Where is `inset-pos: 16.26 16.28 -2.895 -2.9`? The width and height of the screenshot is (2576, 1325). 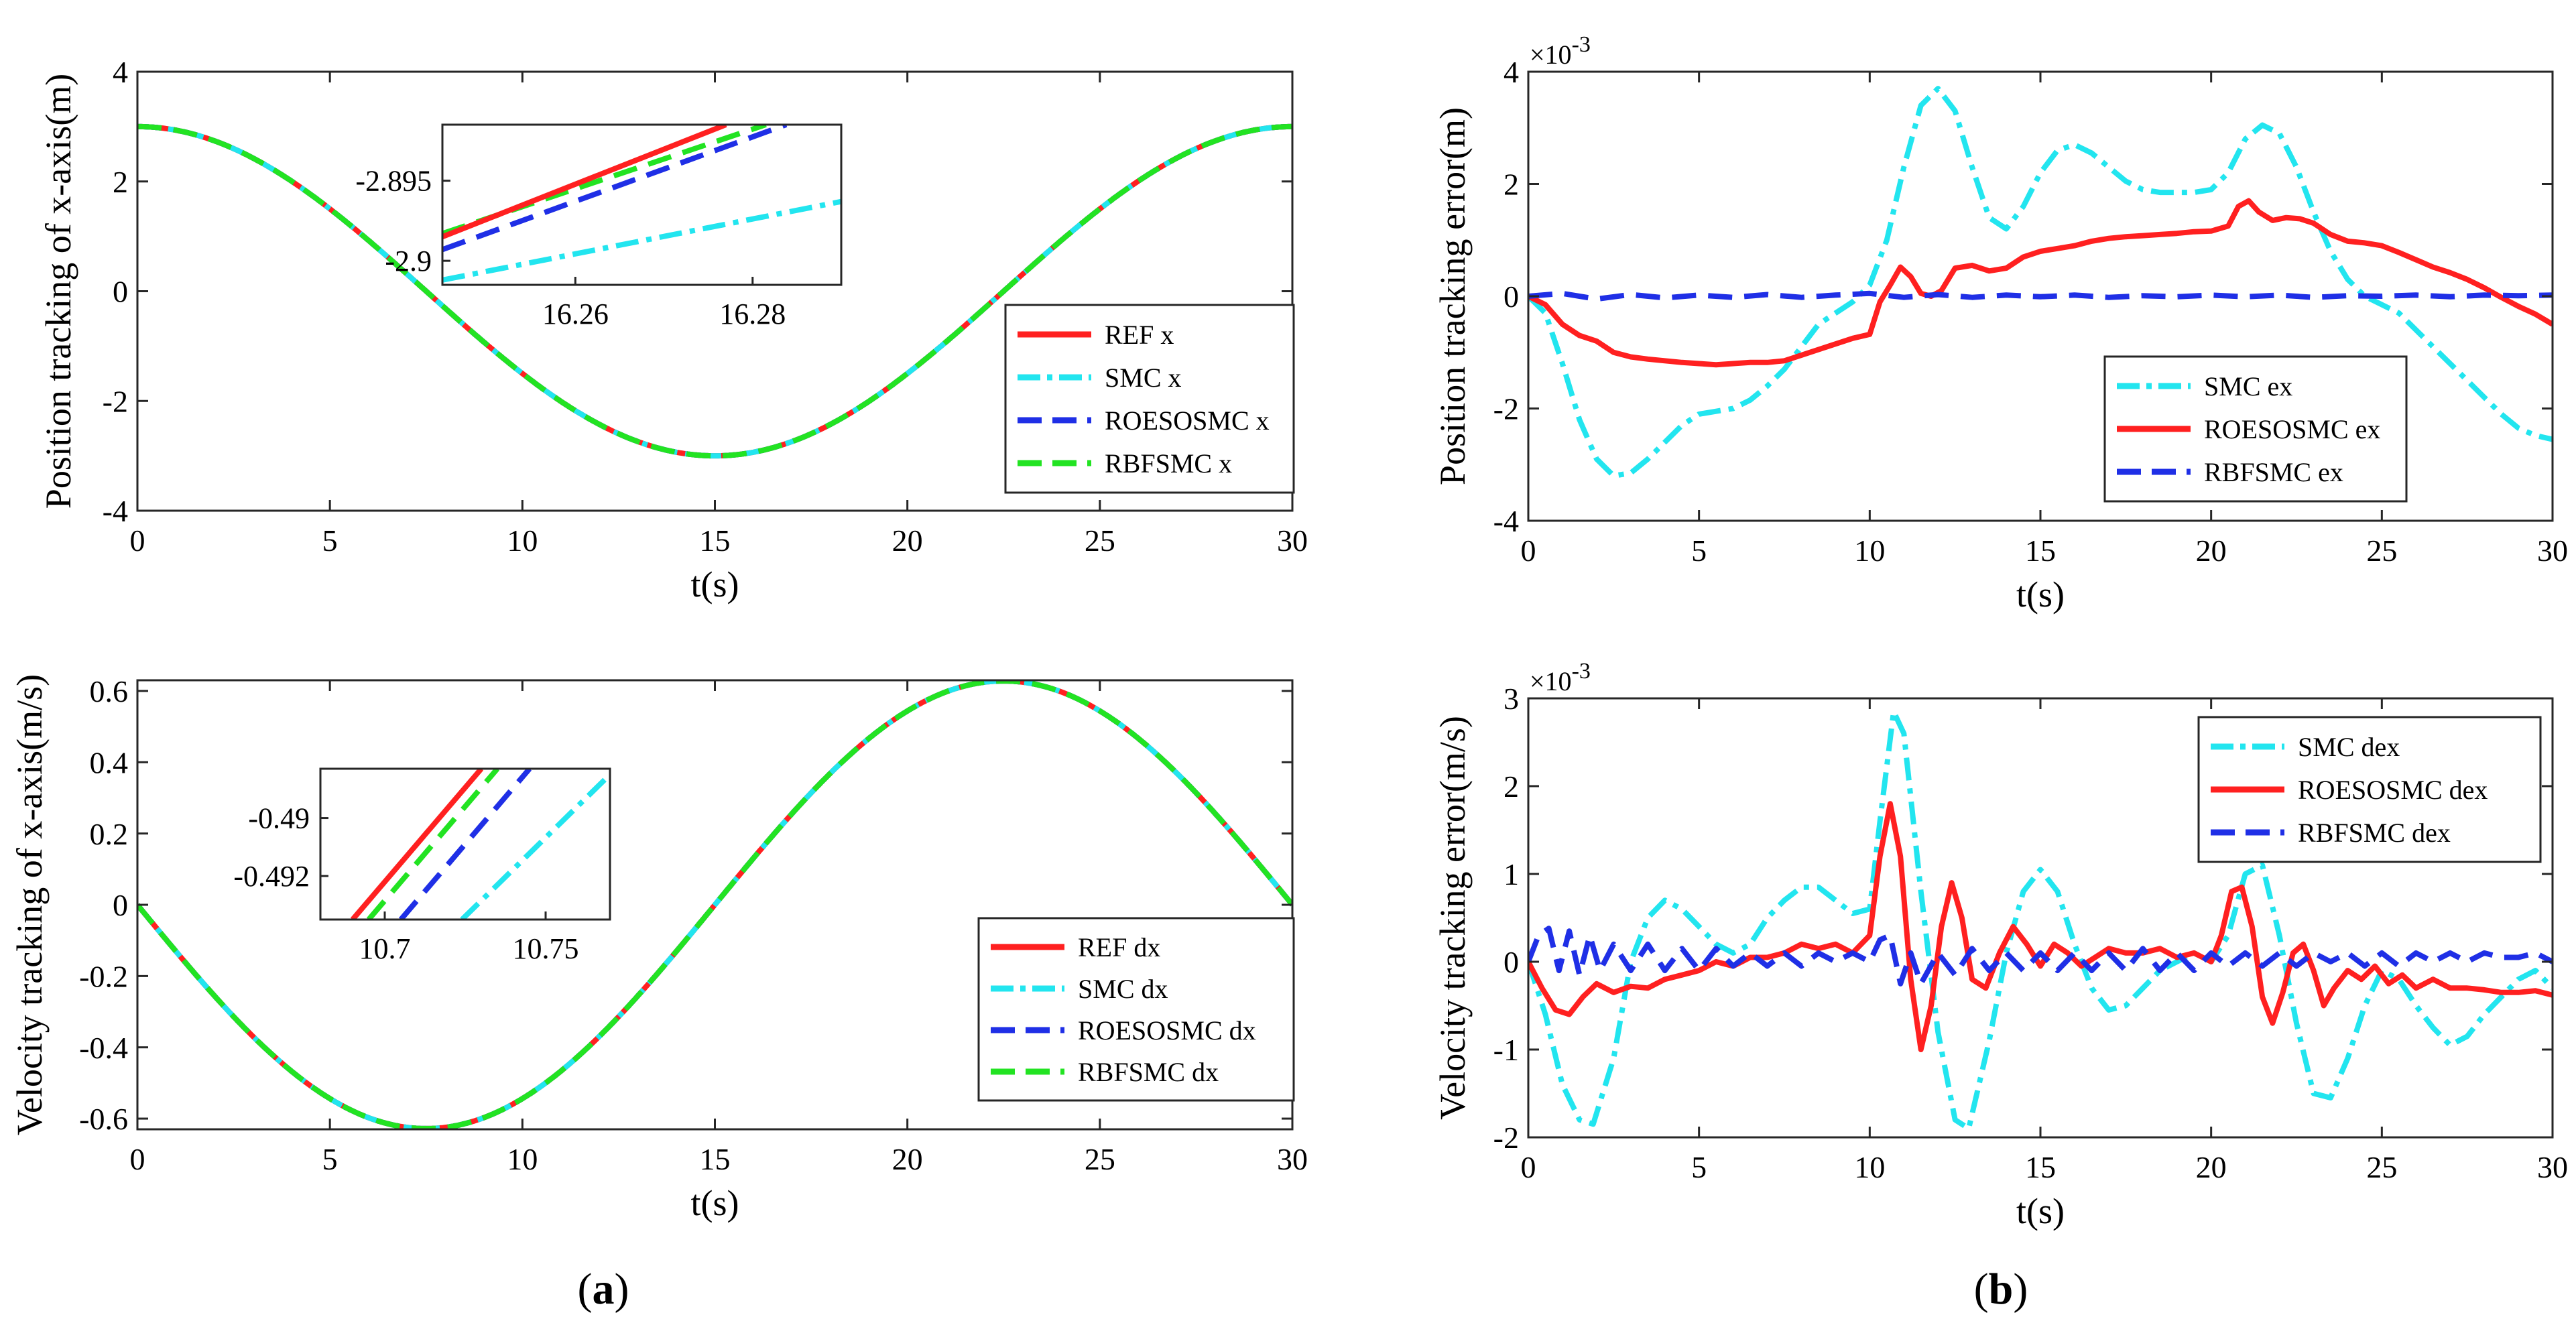
inset-pos: 16.26 16.28 -2.895 -2.9 is located at coordinates (599, 226).